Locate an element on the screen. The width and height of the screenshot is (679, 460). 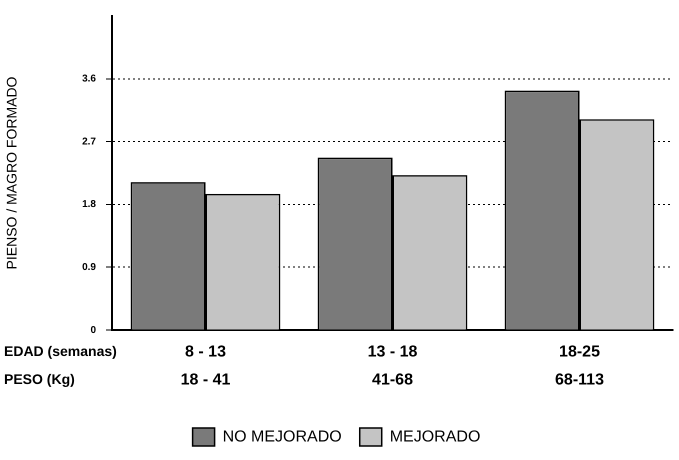
y-axis-title: PIENSO / MAGRO FORMADO is located at coordinates (11, 173).